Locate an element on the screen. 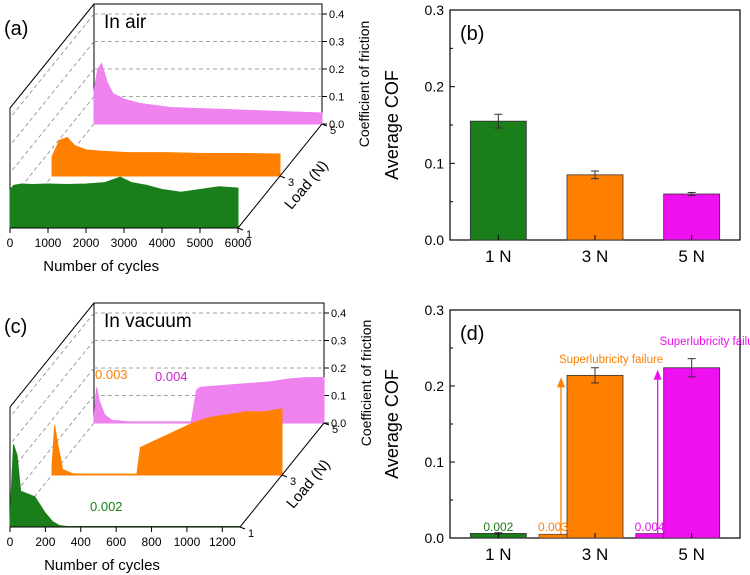 This screenshot has height=575, width=750. low-cof-label-3N: 0.003 is located at coordinates (553, 527).